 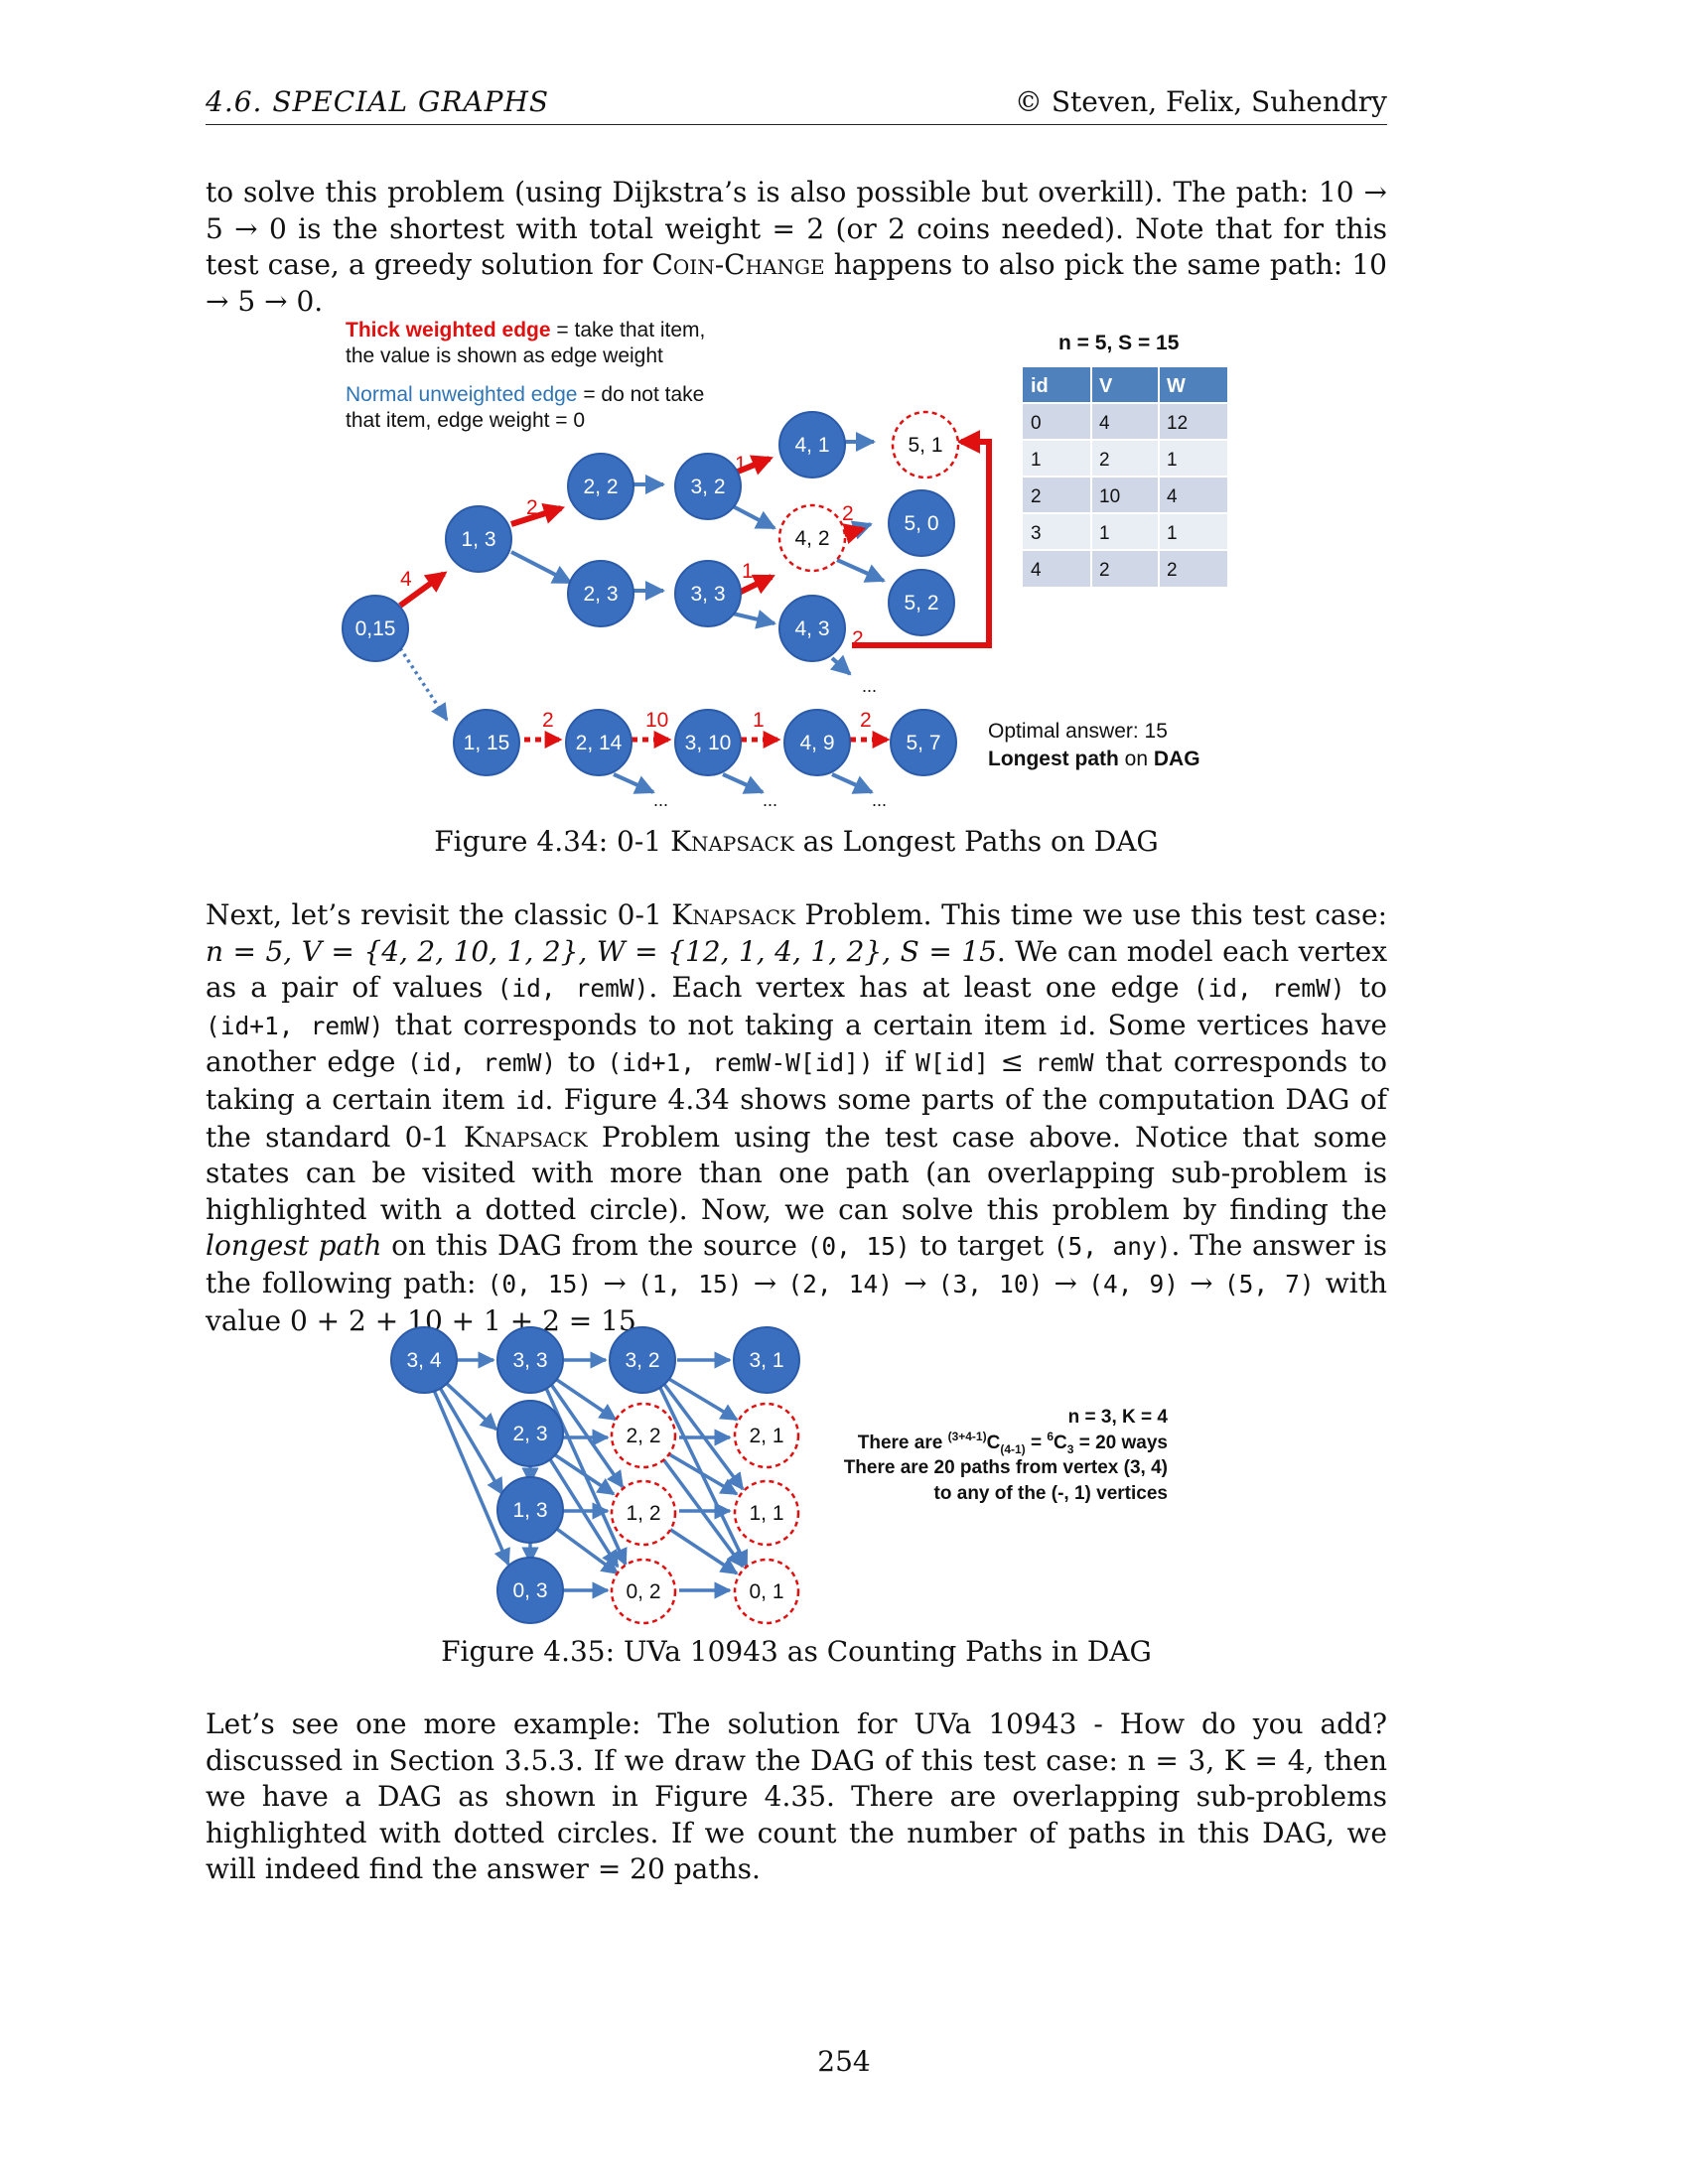 What do you see at coordinates (1109, 496) in the screenshot?
I see `table-cell: 10` at bounding box center [1109, 496].